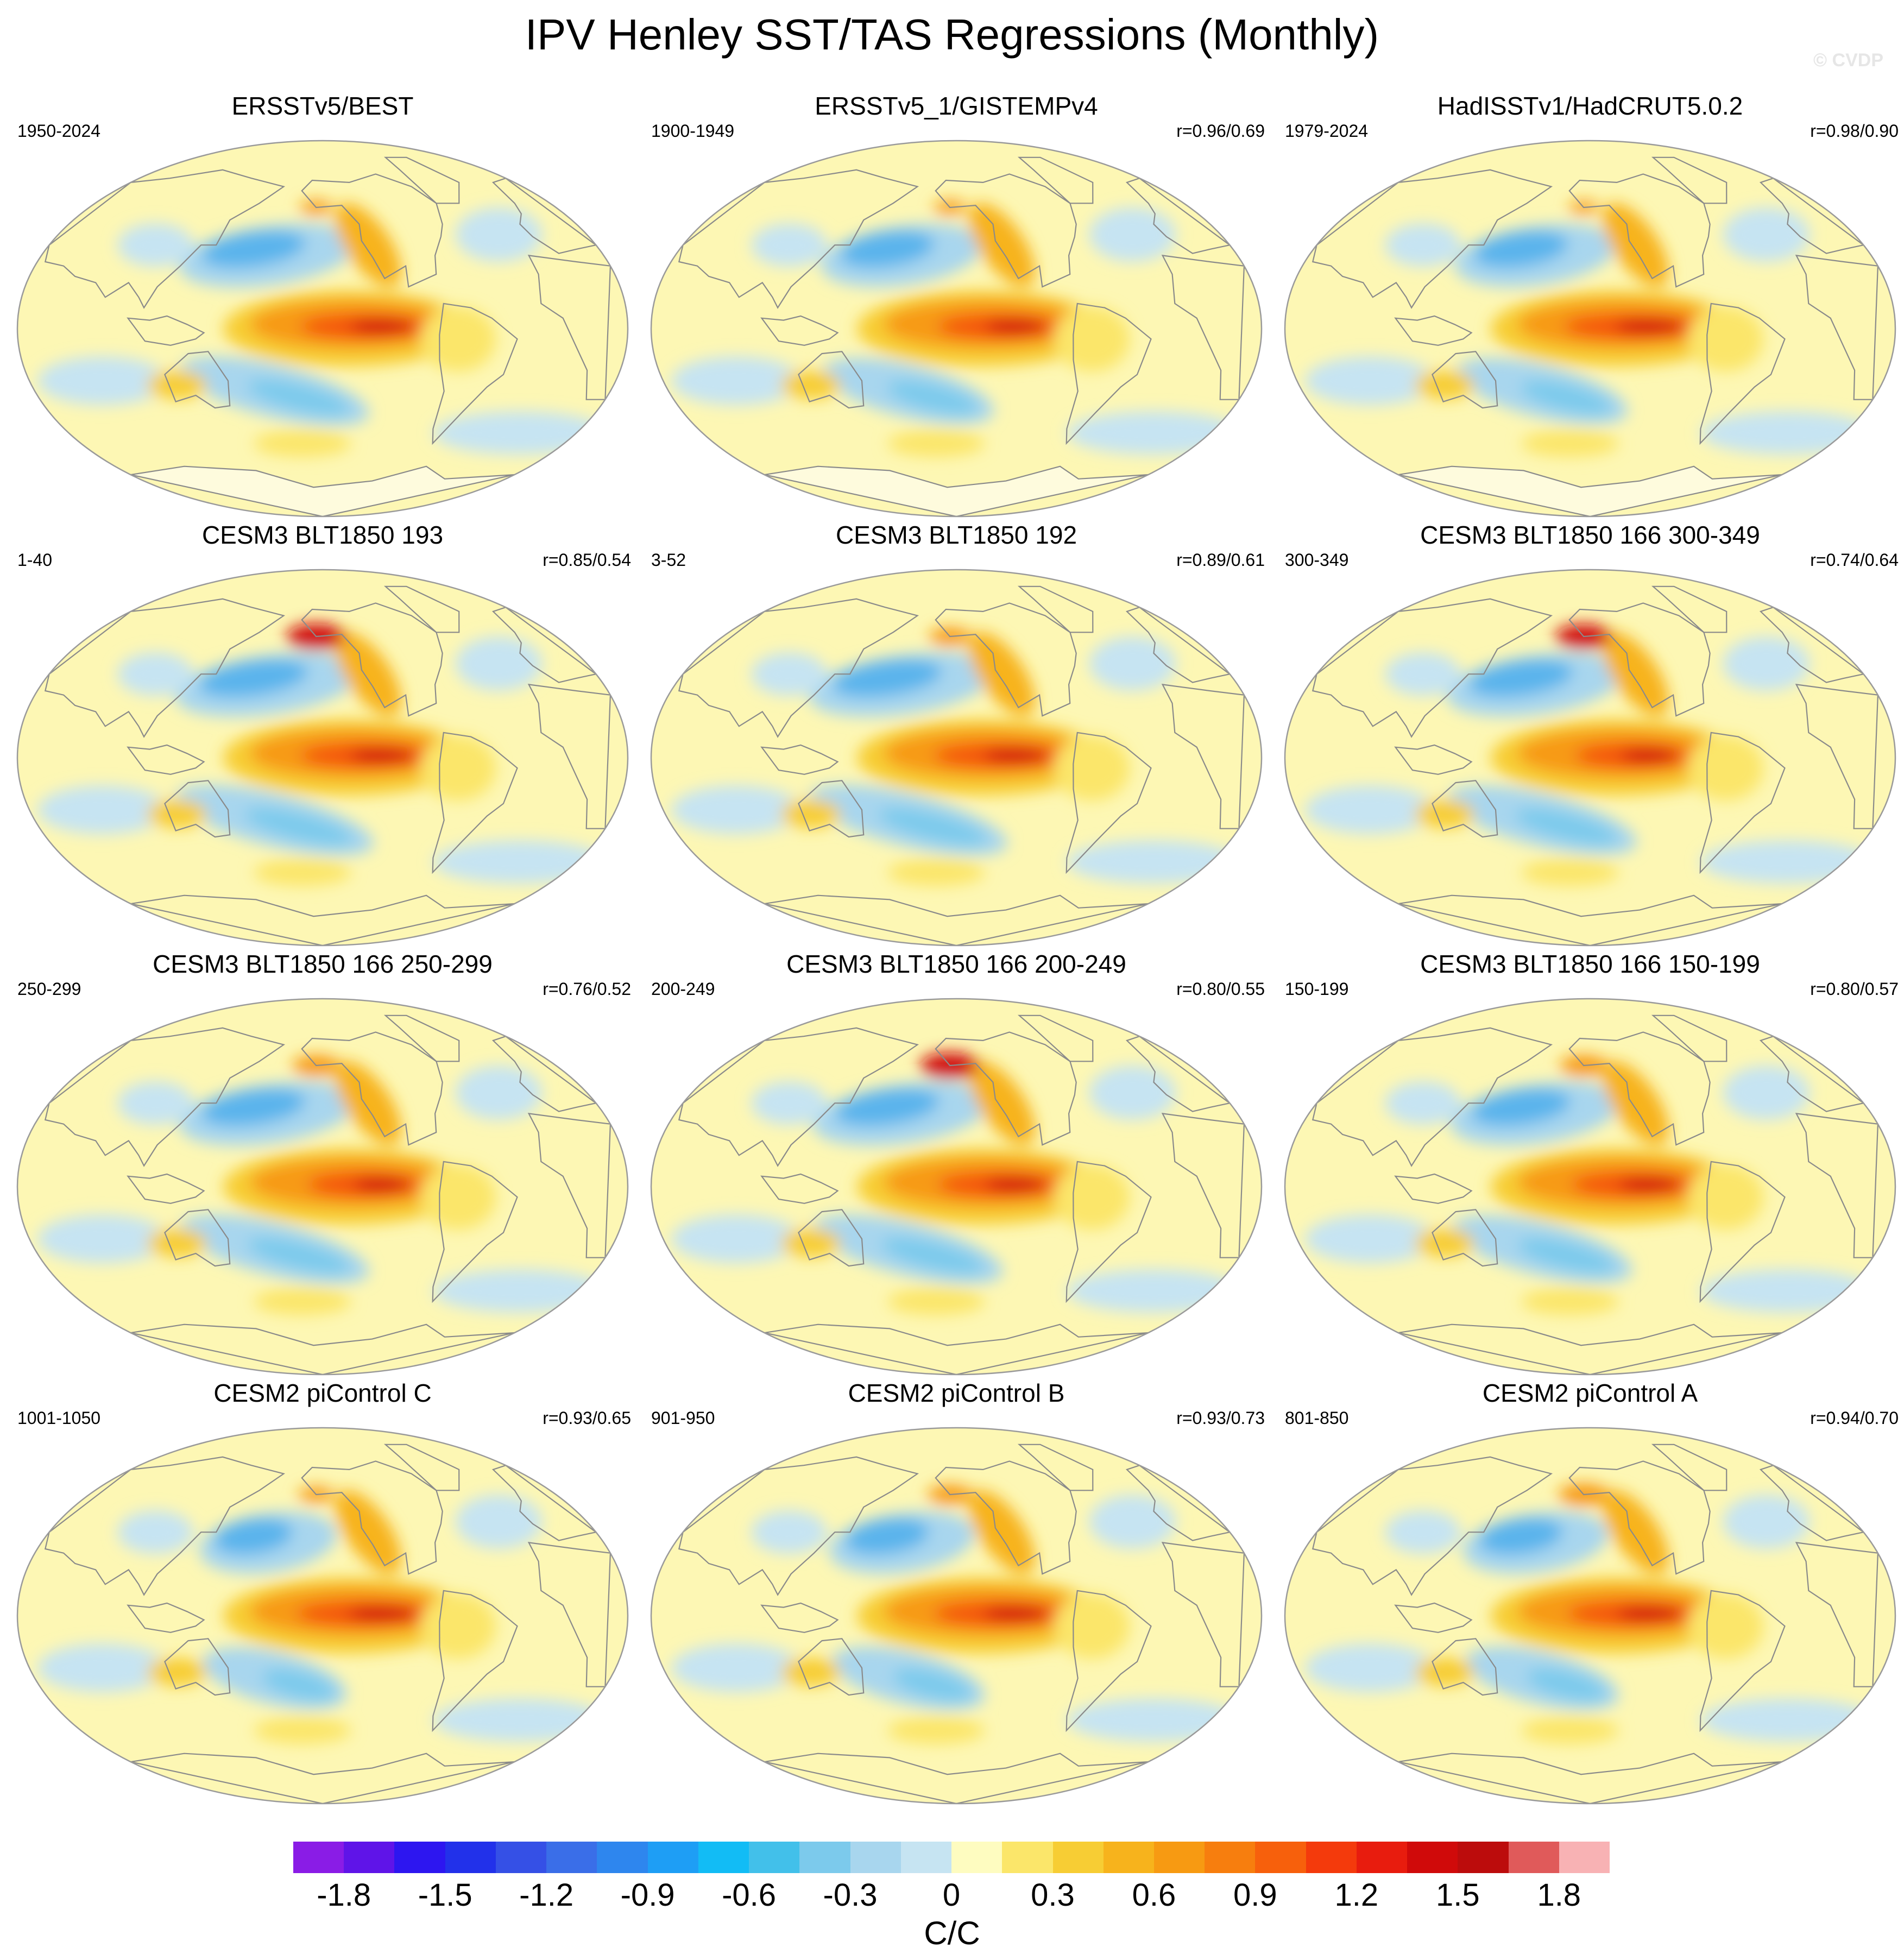 This screenshot has height=1960, width=1904. What do you see at coordinates (1327, 131) in the screenshot?
I see `panel-period: 1979-2024` at bounding box center [1327, 131].